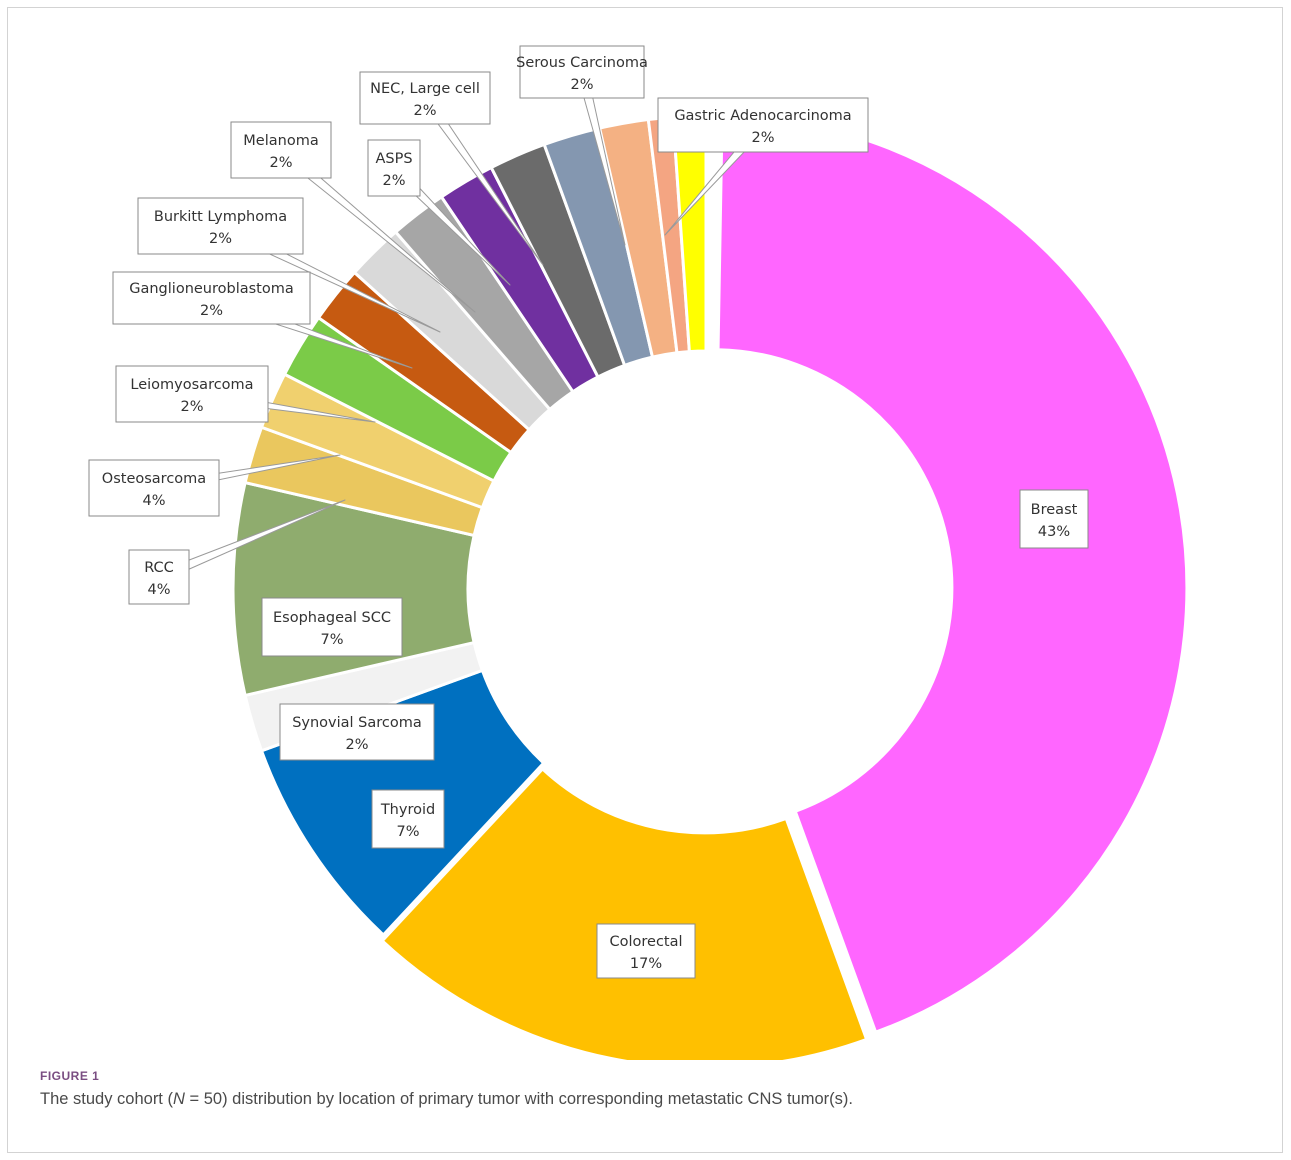 This screenshot has width=1291, height=1160. I want to click on label-box-asps, so click(394, 168).